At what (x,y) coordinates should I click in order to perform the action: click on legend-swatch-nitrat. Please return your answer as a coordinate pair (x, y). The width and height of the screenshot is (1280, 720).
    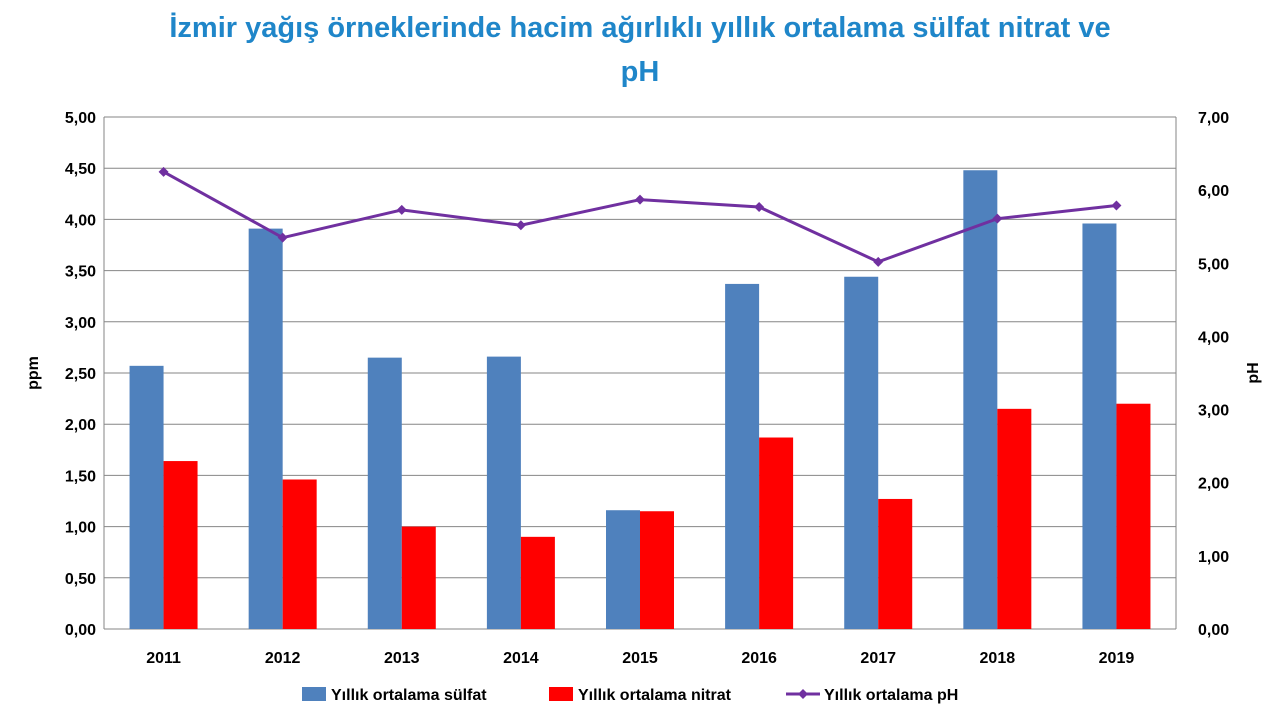
    Looking at the image, I should click on (561, 694).